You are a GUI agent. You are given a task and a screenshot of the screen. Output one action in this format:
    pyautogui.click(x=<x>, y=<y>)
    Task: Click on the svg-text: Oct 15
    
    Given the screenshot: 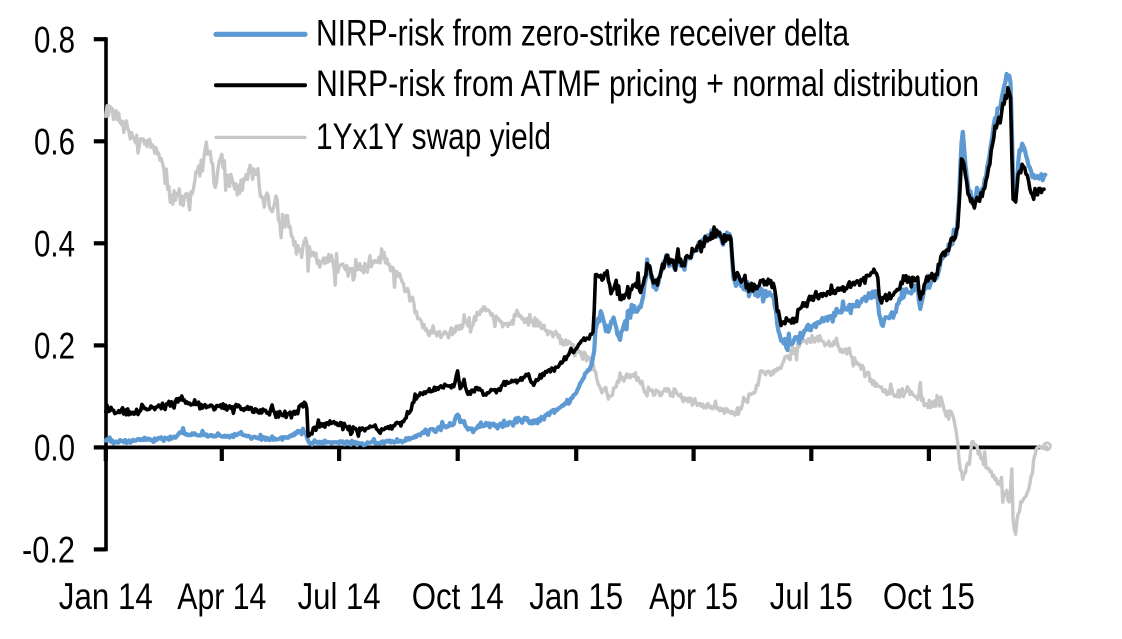 What is the action you would take?
    pyautogui.click(x=929, y=596)
    